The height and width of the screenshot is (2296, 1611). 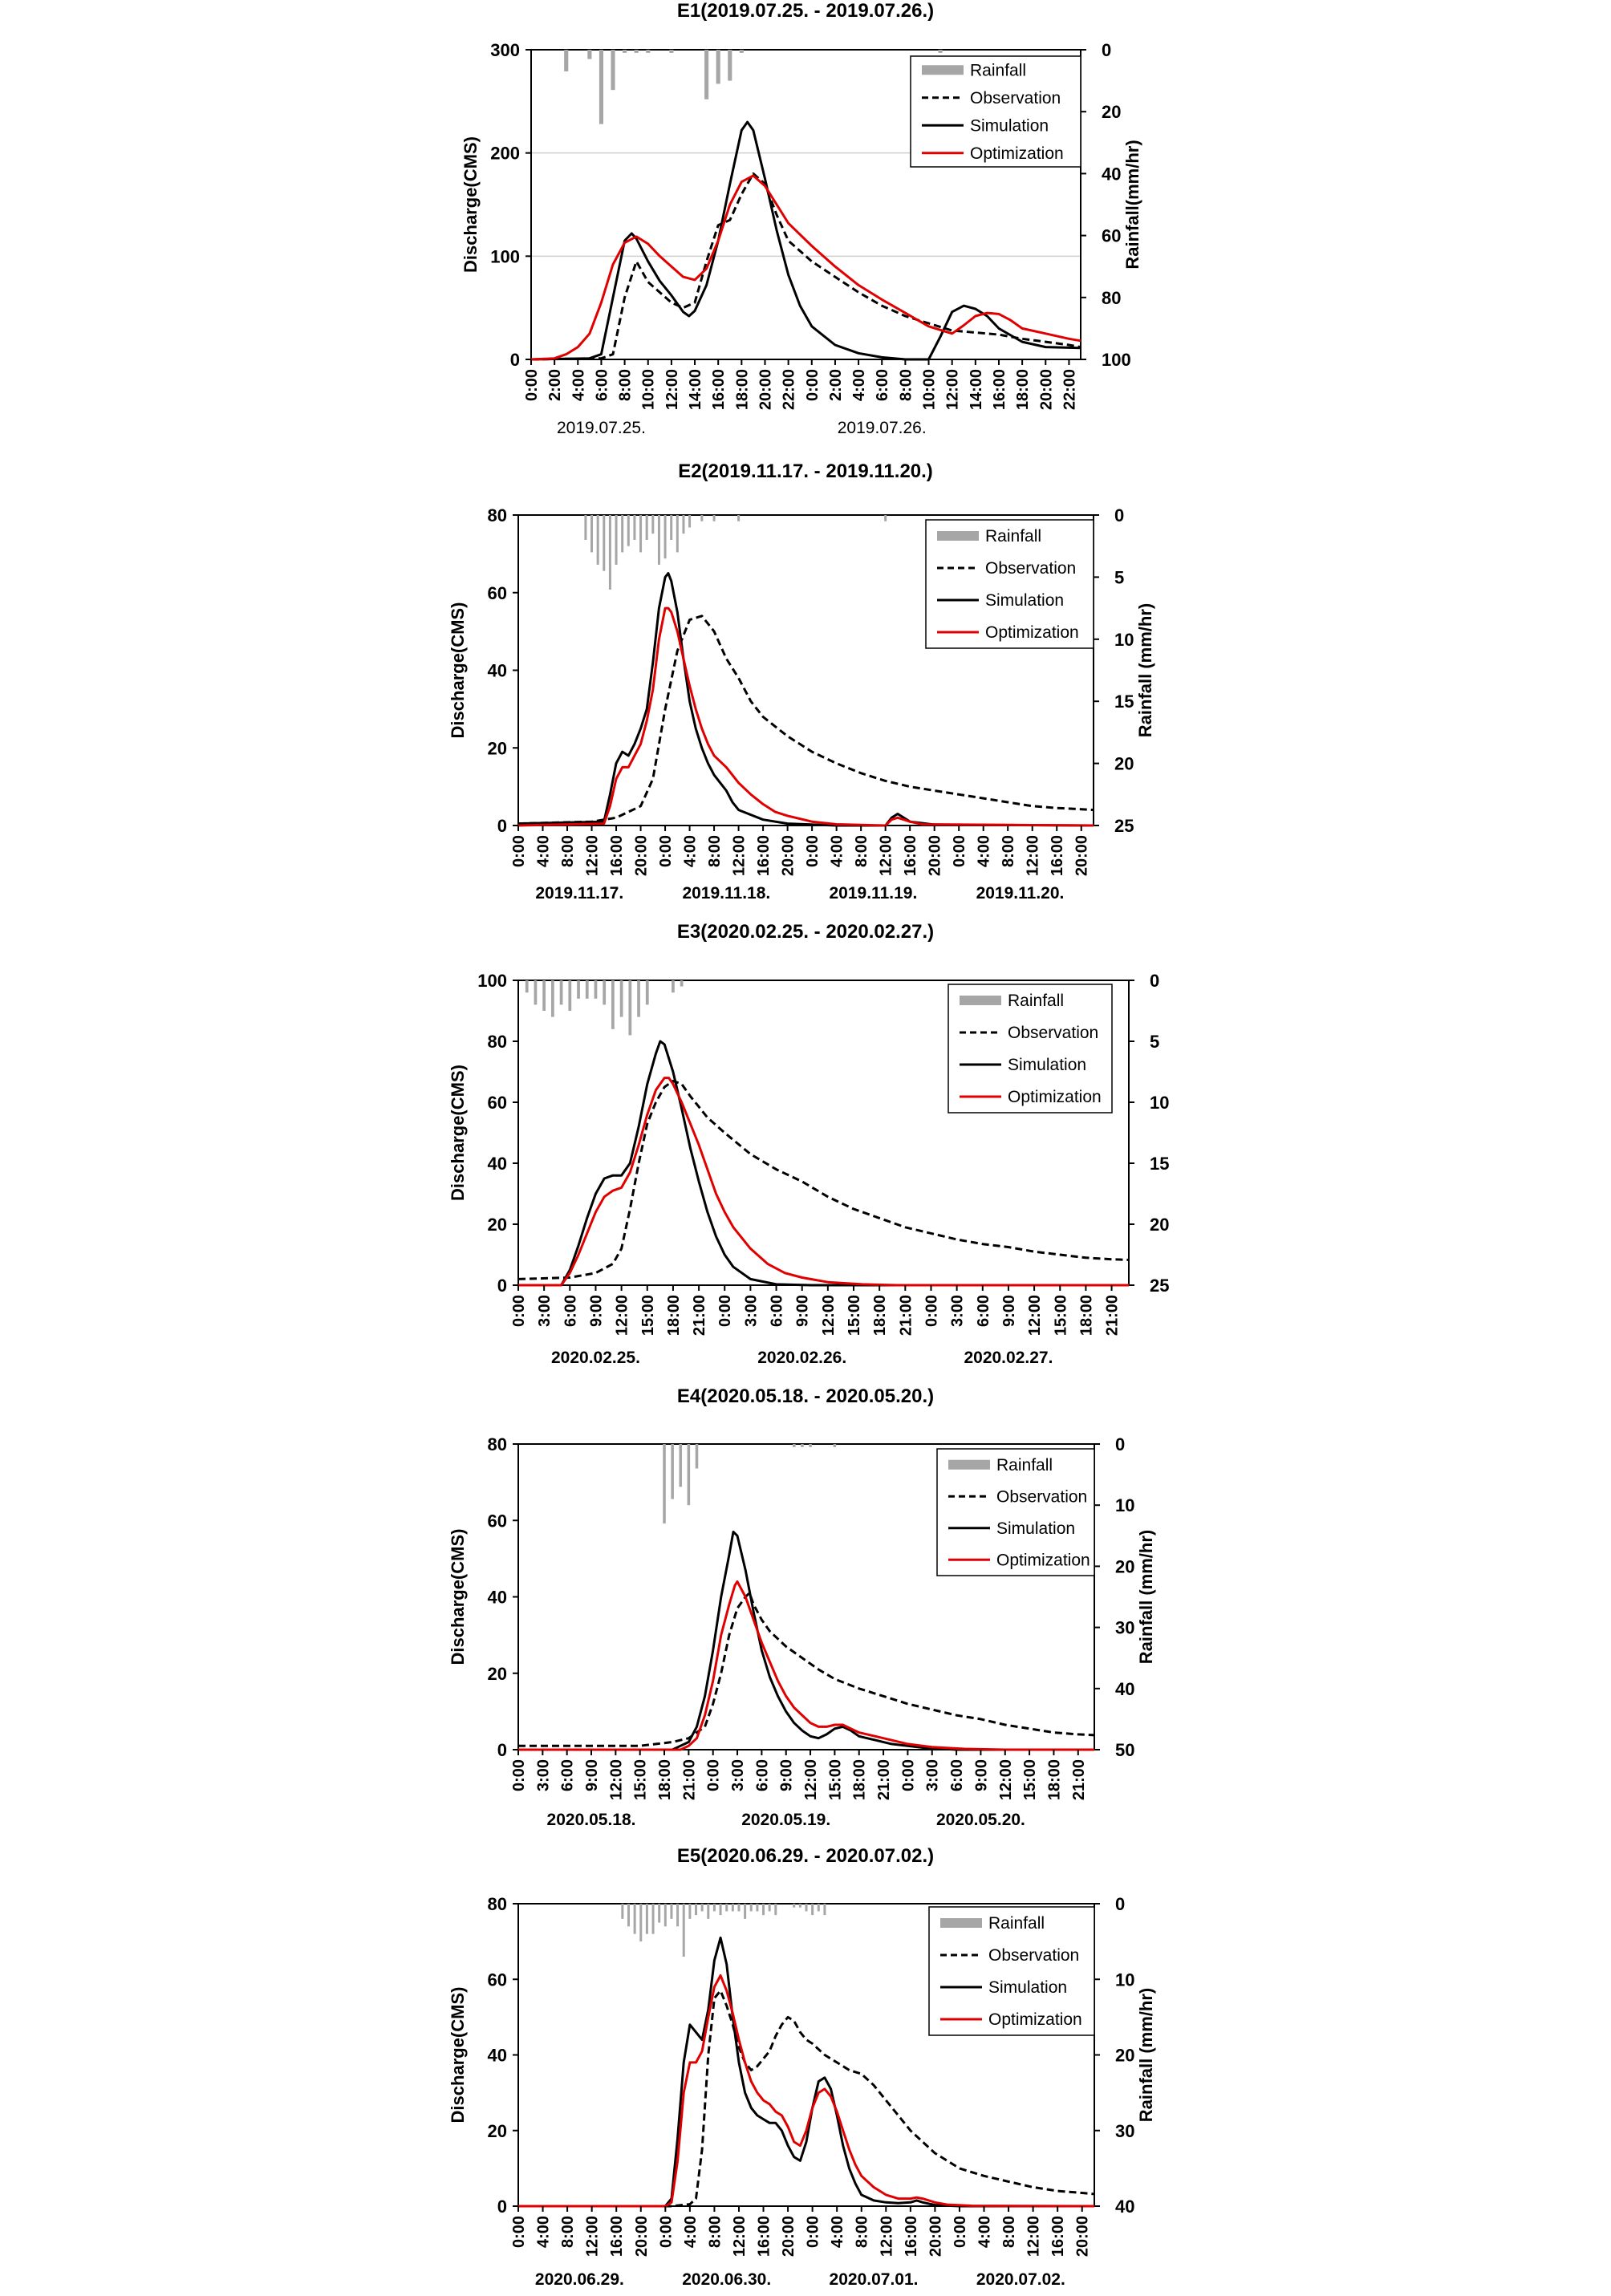 What do you see at coordinates (806, 1669) in the screenshot?
I see `series-line-observation` at bounding box center [806, 1669].